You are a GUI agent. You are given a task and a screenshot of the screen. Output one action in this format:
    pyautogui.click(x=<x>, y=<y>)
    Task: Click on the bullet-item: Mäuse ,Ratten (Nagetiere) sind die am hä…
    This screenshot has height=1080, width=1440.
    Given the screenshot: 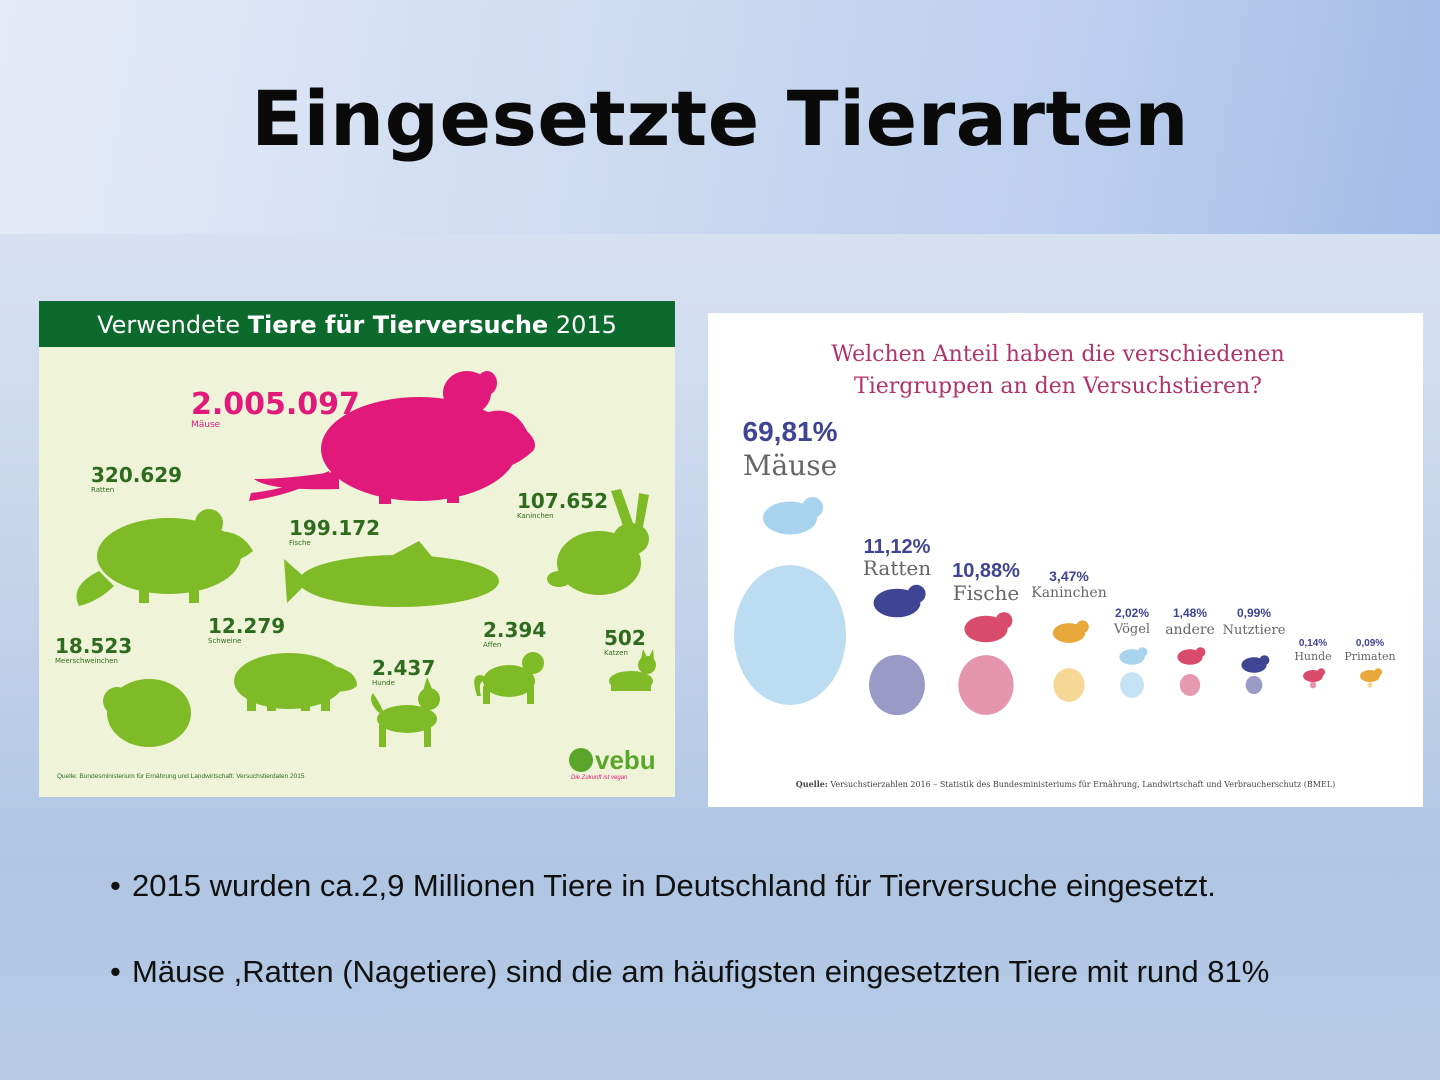 What is the action you would take?
    pyautogui.click(x=760, y=972)
    